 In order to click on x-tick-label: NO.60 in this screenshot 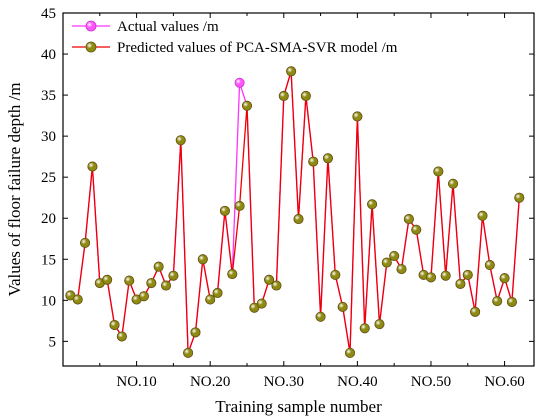, I will do `click(504, 382)`.